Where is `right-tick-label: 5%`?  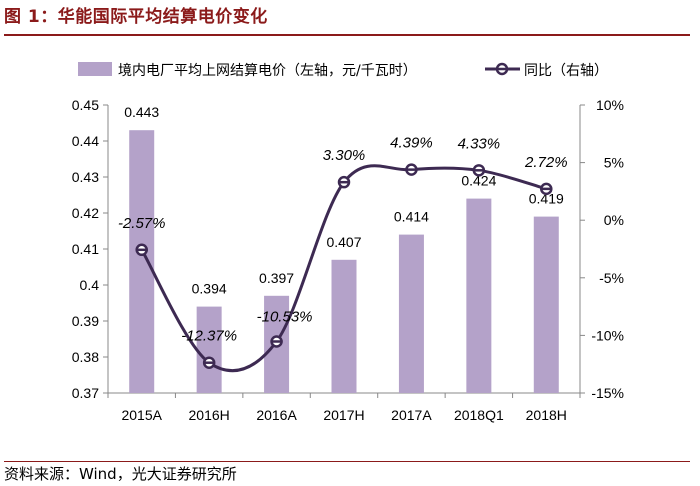 right-tick-label: 5% is located at coordinates (614, 163).